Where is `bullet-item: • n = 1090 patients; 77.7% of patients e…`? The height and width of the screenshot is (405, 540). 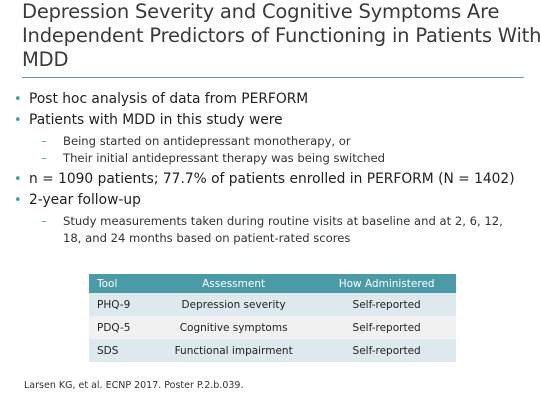 bullet-item: • n = 1090 patients; 77.7% of patients e… is located at coordinates (270, 179).